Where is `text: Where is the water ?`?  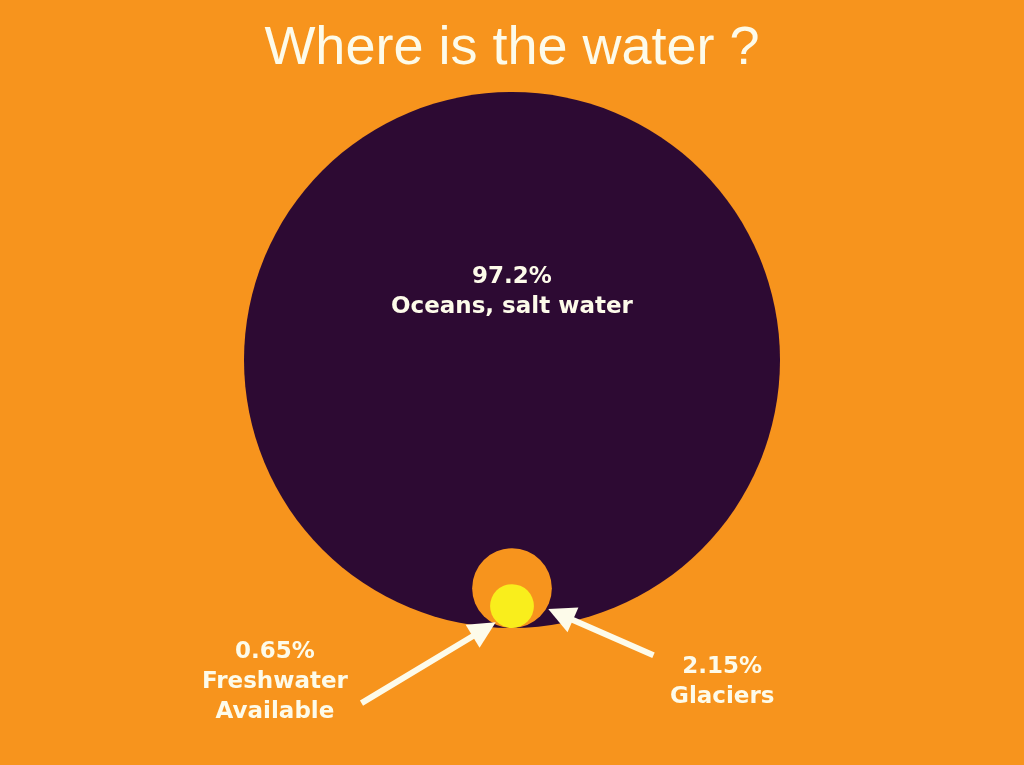
text: Where is the water ? is located at coordinates (512, 44).